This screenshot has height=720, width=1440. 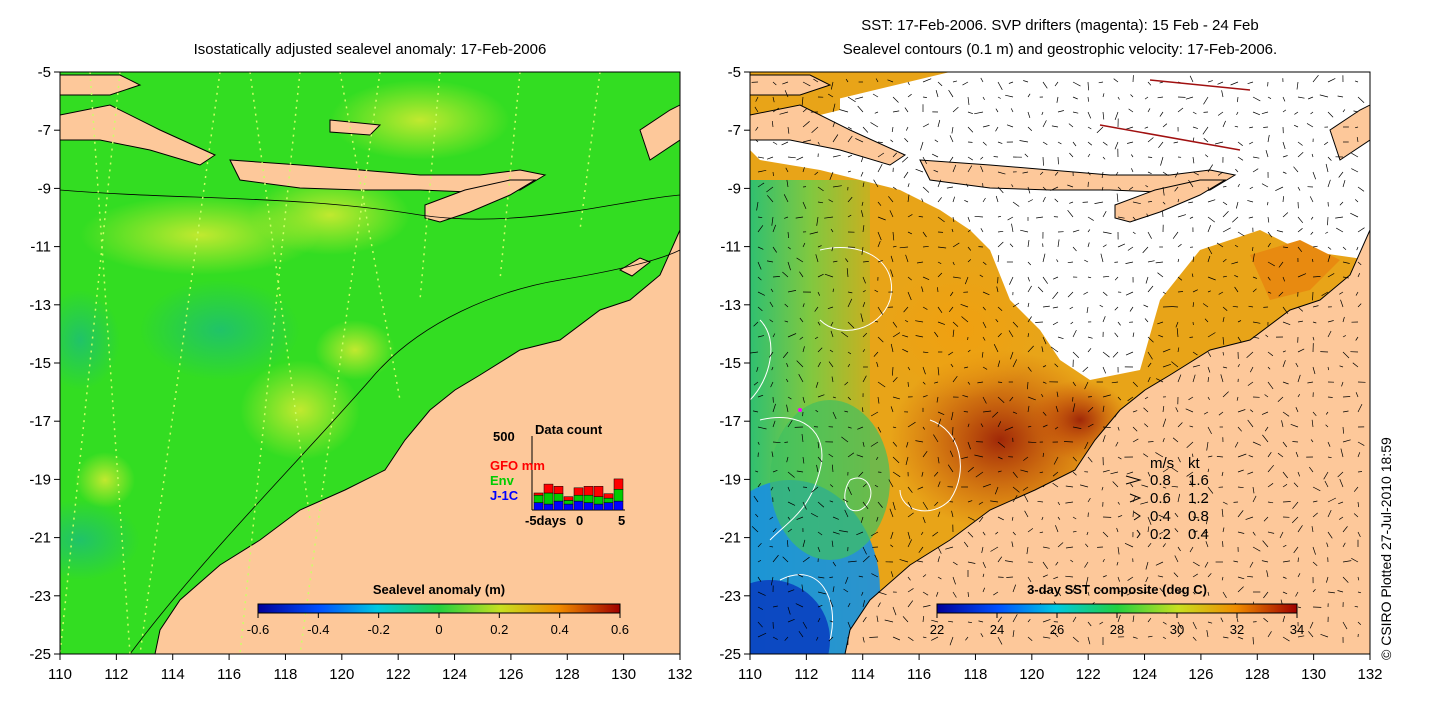 What do you see at coordinates (101, 85) in the screenshot?
I see `borneo-coast` at bounding box center [101, 85].